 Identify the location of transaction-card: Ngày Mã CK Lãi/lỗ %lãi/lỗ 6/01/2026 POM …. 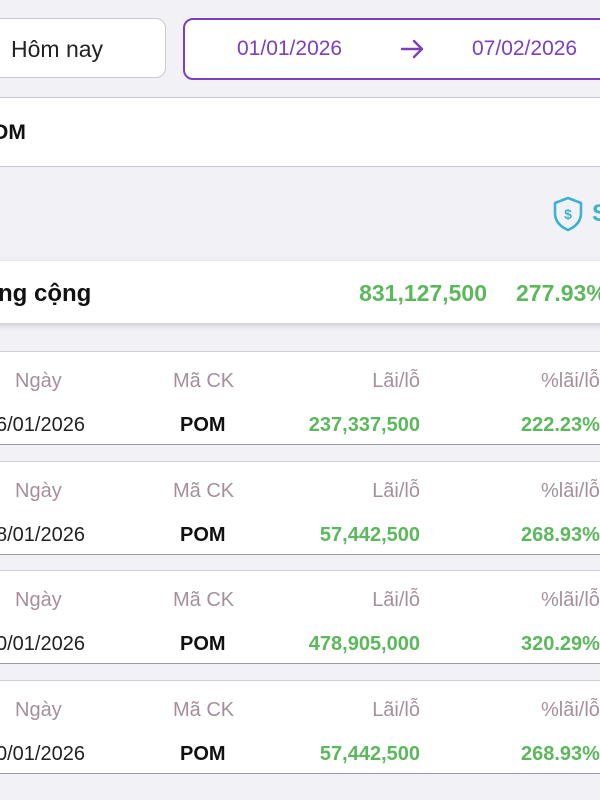
(300, 398).